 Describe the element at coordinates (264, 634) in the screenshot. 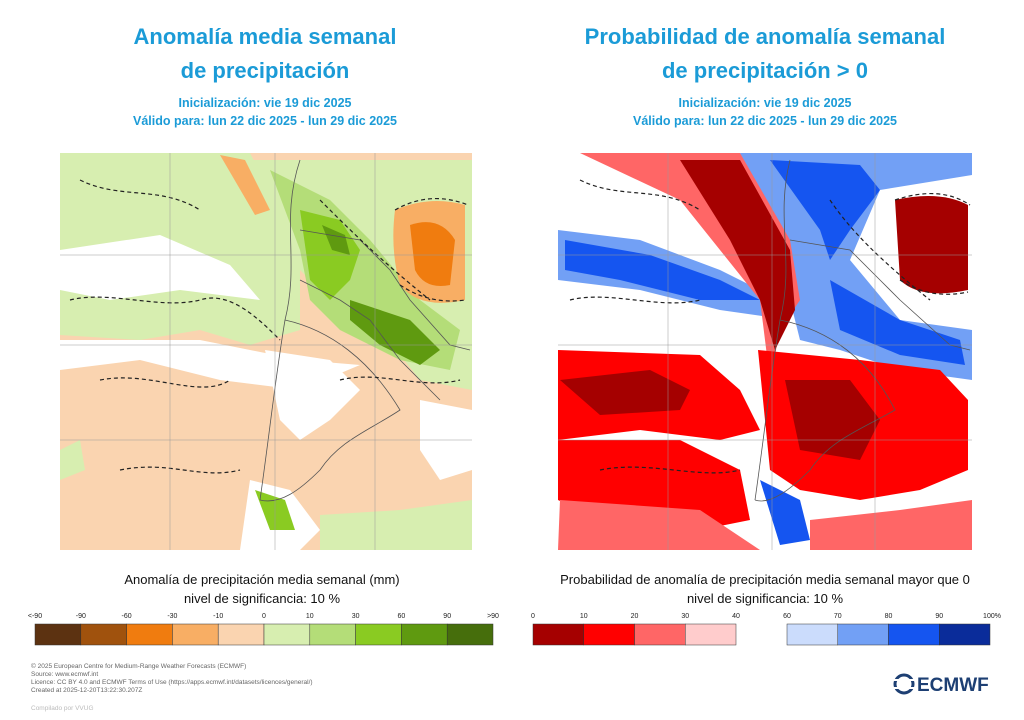

I see `left-legend` at that location.